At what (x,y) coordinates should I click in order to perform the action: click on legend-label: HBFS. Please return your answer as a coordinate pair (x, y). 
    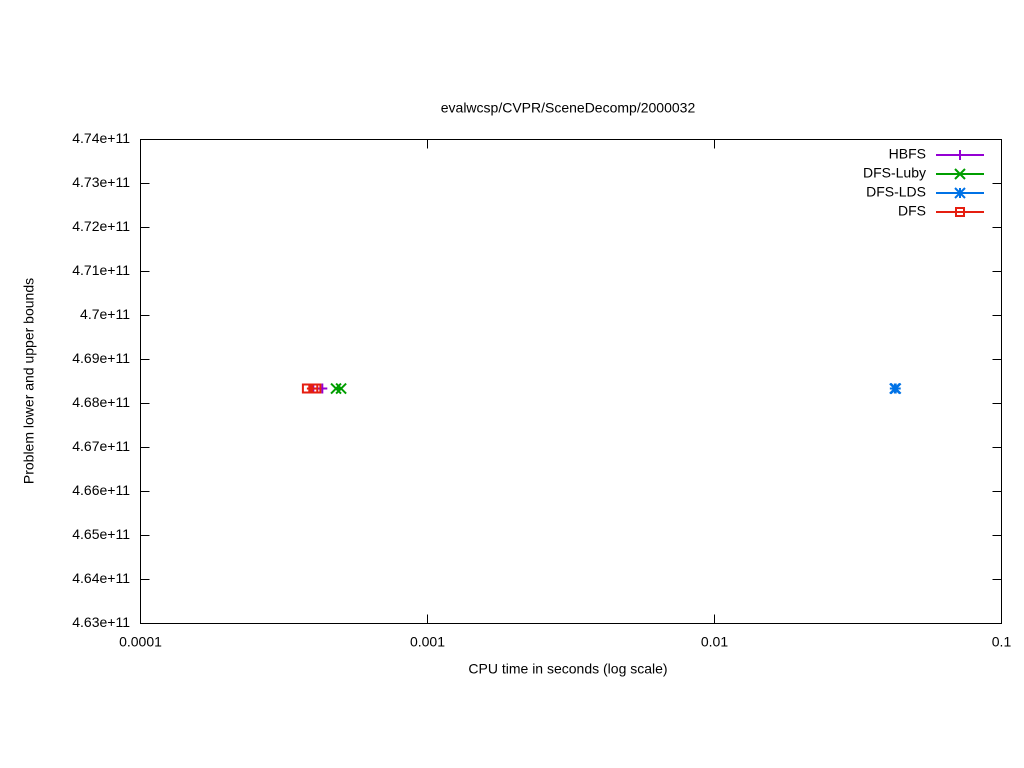
    Looking at the image, I should click on (907, 154).